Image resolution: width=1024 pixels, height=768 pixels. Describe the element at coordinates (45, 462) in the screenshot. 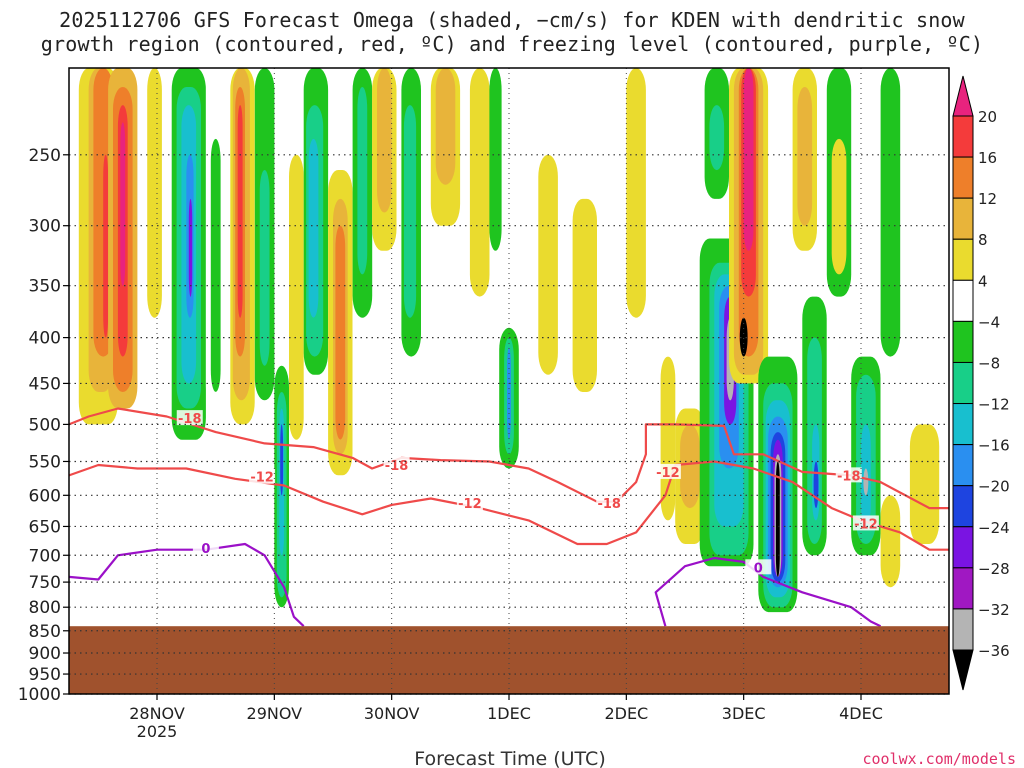

I see `y-tick-label: 550` at that location.